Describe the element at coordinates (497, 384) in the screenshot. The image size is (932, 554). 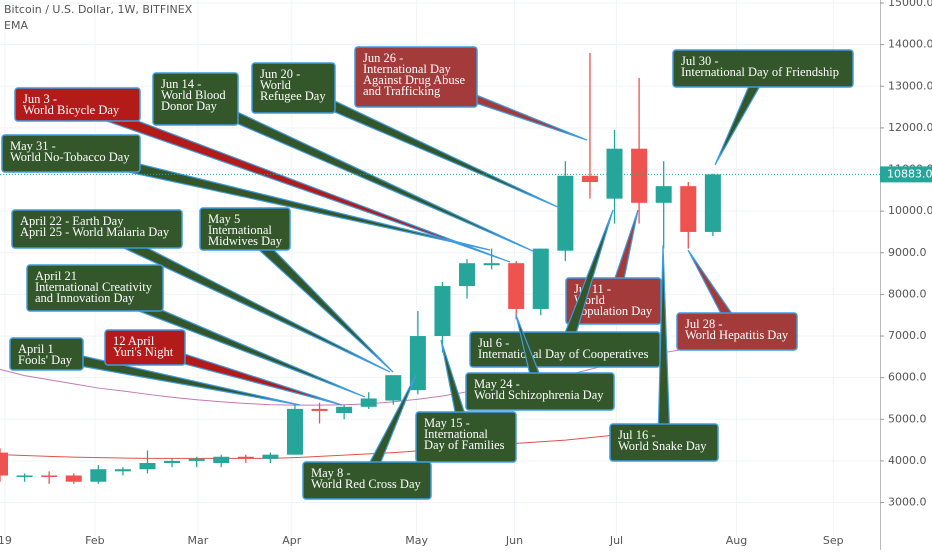
I see `callout-text: May 24 -` at that location.